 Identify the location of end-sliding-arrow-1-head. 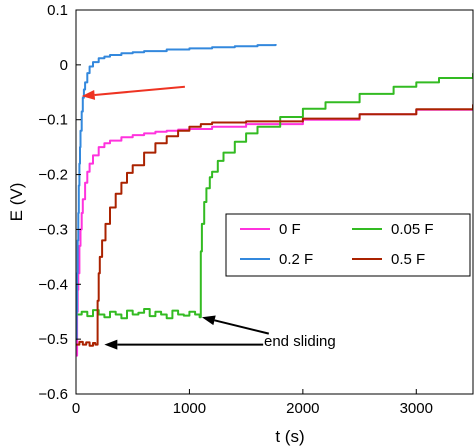
(208, 320).